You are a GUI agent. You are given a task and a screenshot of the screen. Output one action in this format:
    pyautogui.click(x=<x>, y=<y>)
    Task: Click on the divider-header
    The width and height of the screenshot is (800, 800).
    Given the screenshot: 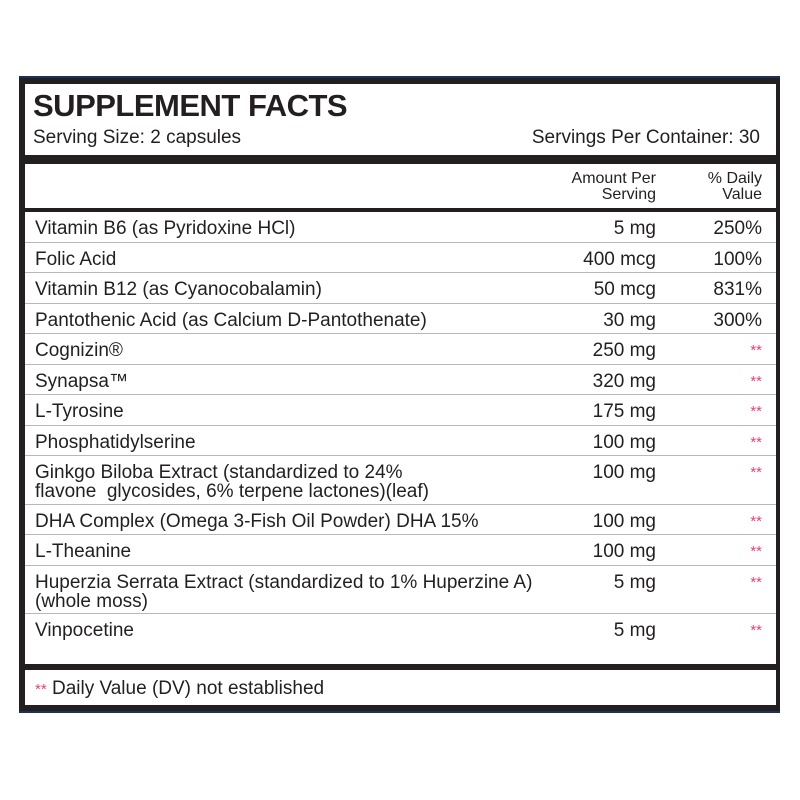 What is the action you would take?
    pyautogui.click(x=400, y=210)
    